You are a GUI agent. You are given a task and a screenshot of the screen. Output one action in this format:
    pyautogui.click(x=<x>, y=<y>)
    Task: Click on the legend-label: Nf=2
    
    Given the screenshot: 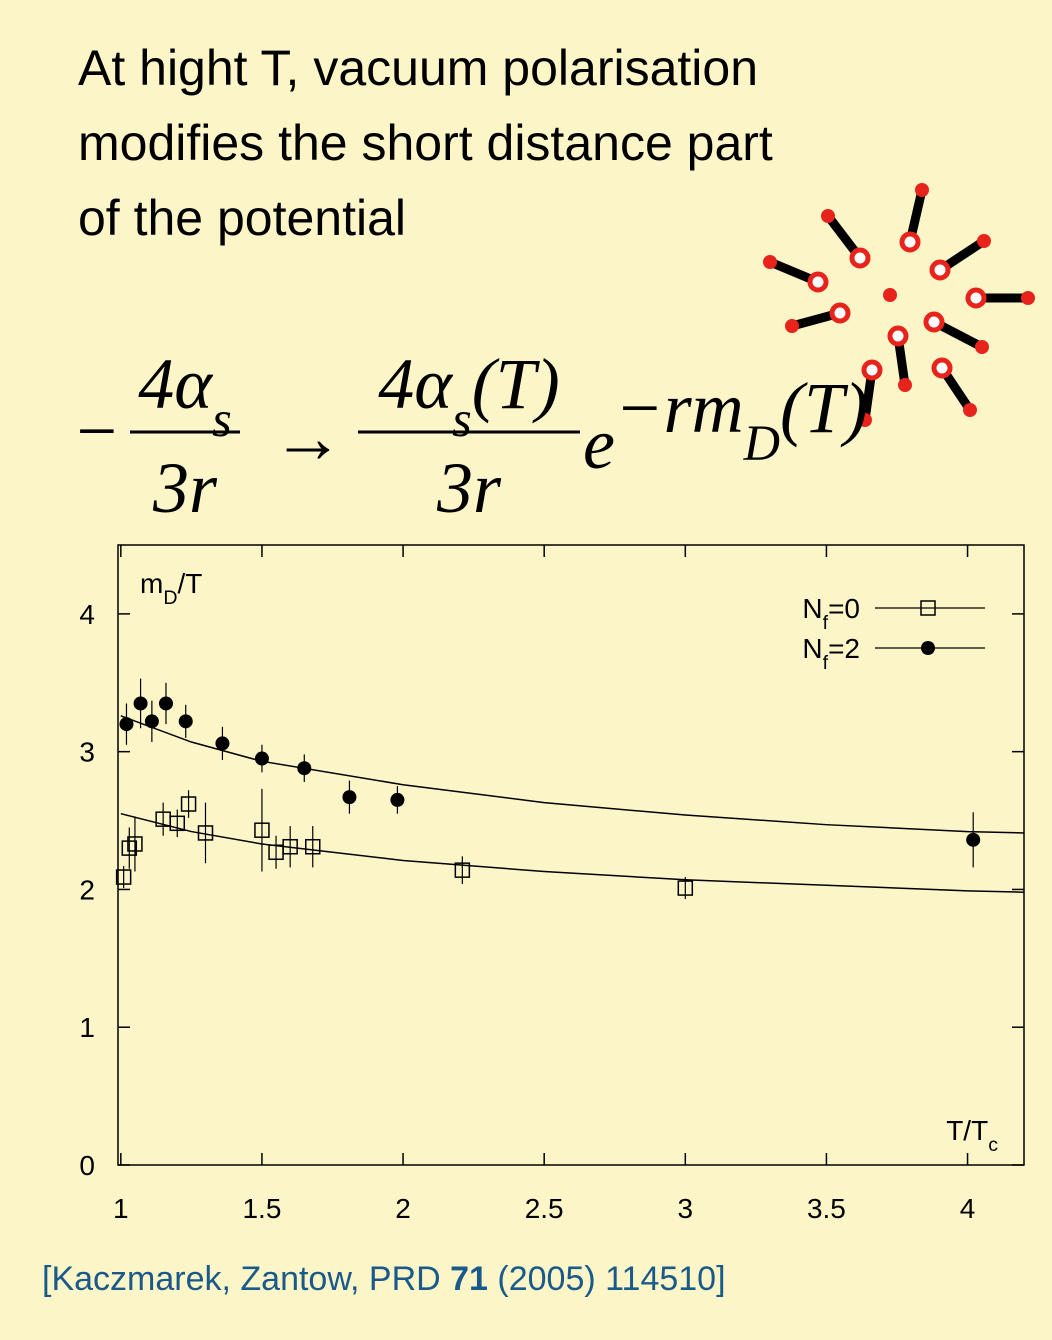 What is the action you would take?
    pyautogui.click(x=831, y=653)
    